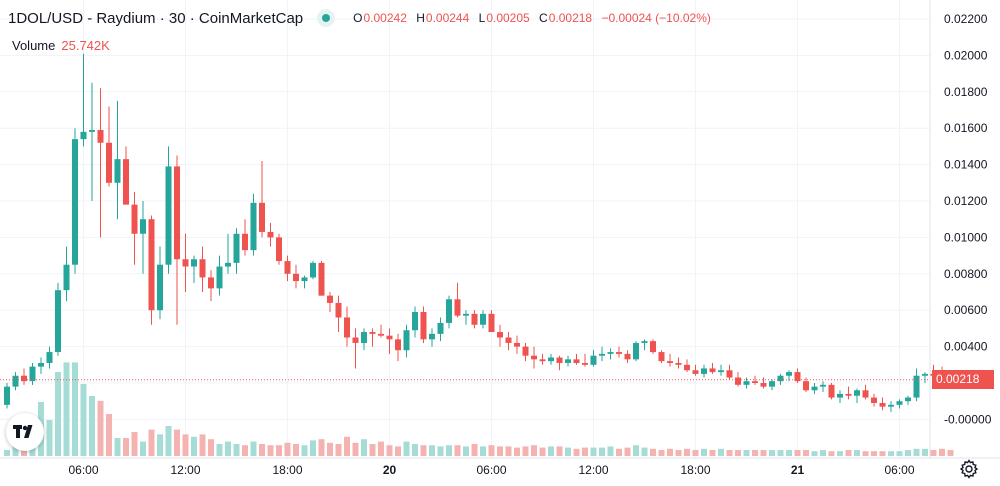  What do you see at coordinates (969, 469) in the screenshot?
I see `settings-gear-icon` at bounding box center [969, 469].